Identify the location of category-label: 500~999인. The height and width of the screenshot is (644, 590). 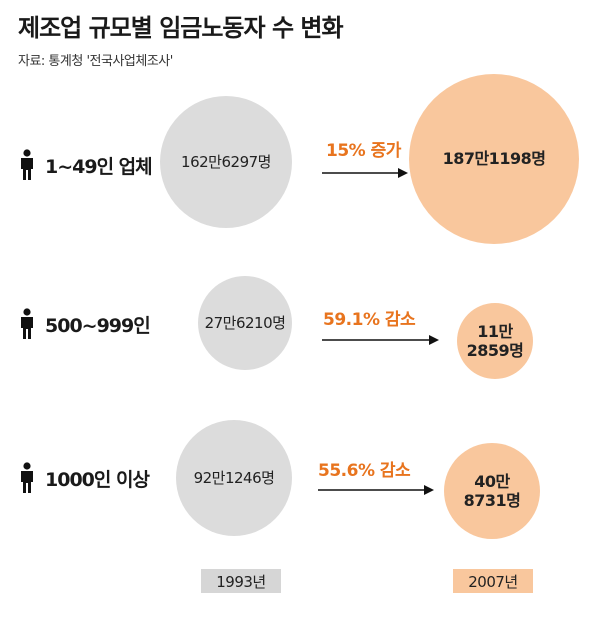
(98, 325).